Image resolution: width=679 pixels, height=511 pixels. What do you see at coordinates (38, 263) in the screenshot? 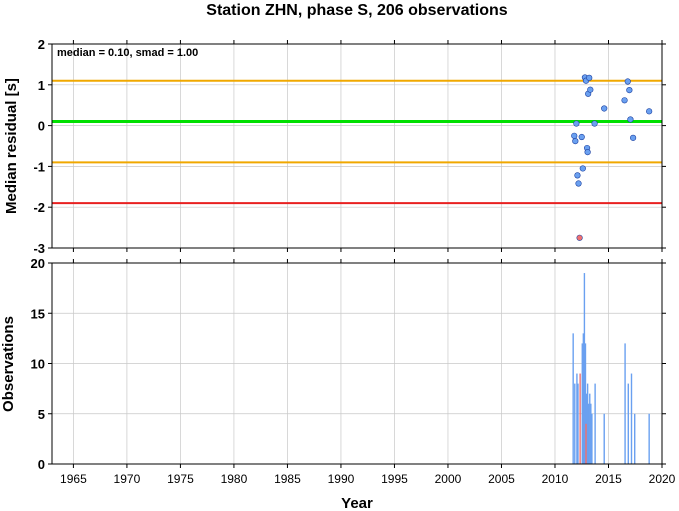
I see `y-tick-label: 20` at bounding box center [38, 263].